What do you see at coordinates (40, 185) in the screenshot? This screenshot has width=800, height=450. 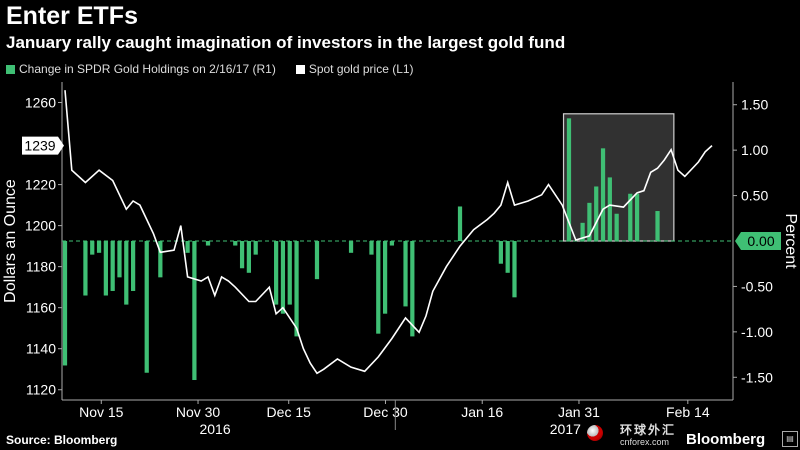 I see `left-tick-label: 1220` at bounding box center [40, 185].